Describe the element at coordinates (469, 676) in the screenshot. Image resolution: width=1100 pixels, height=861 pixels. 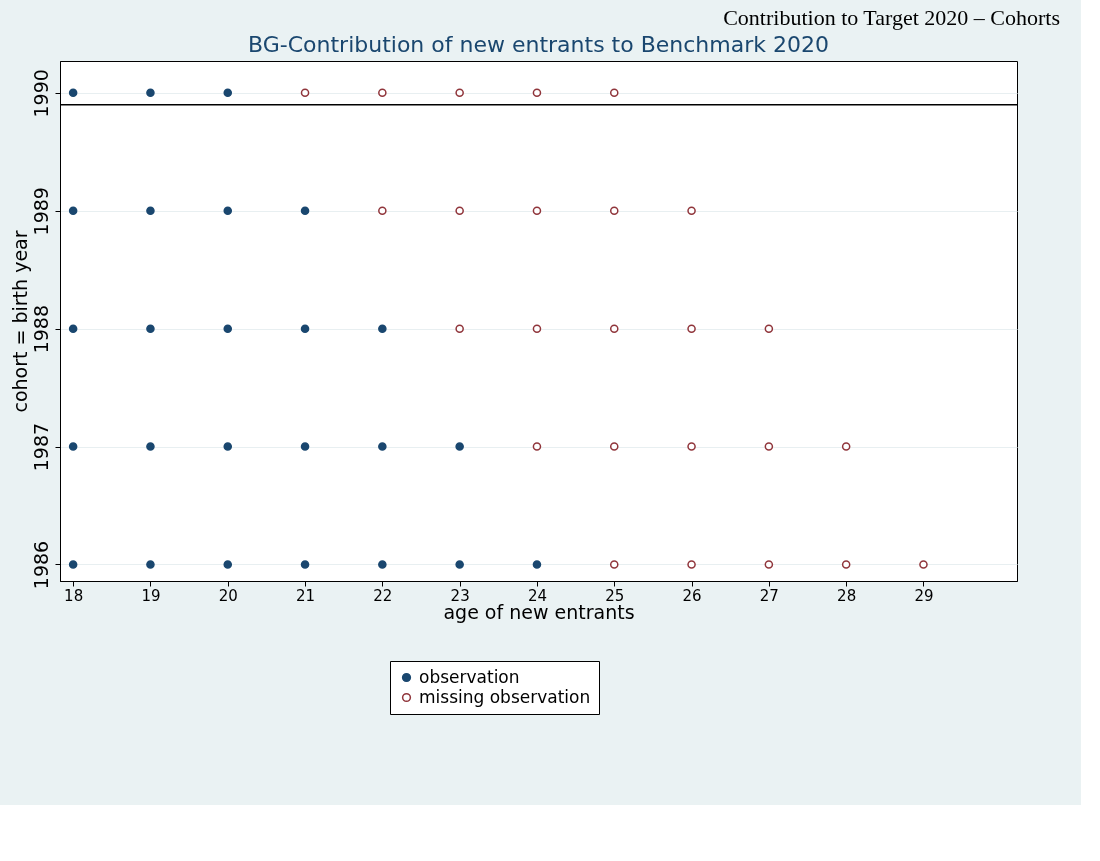
I see `legend-label: observation` at that location.